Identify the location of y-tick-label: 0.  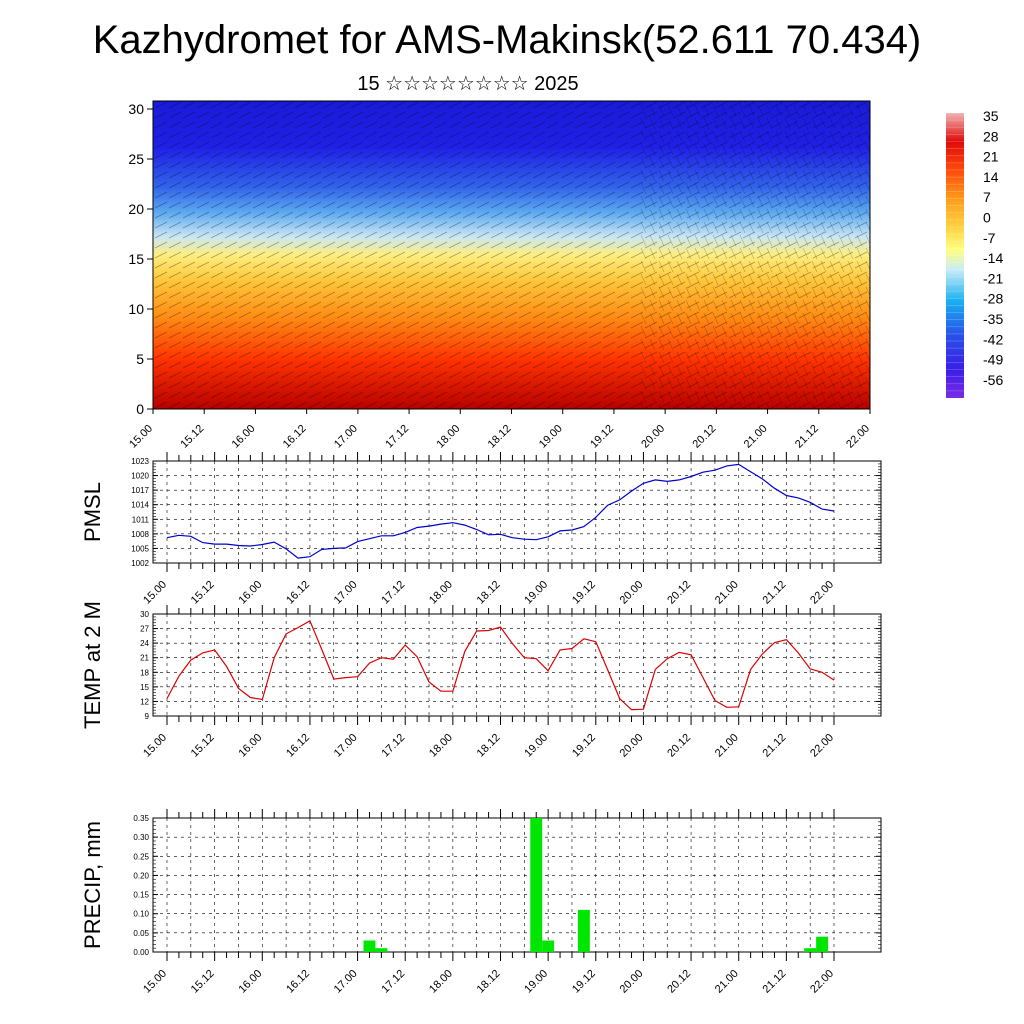
(140, 409).